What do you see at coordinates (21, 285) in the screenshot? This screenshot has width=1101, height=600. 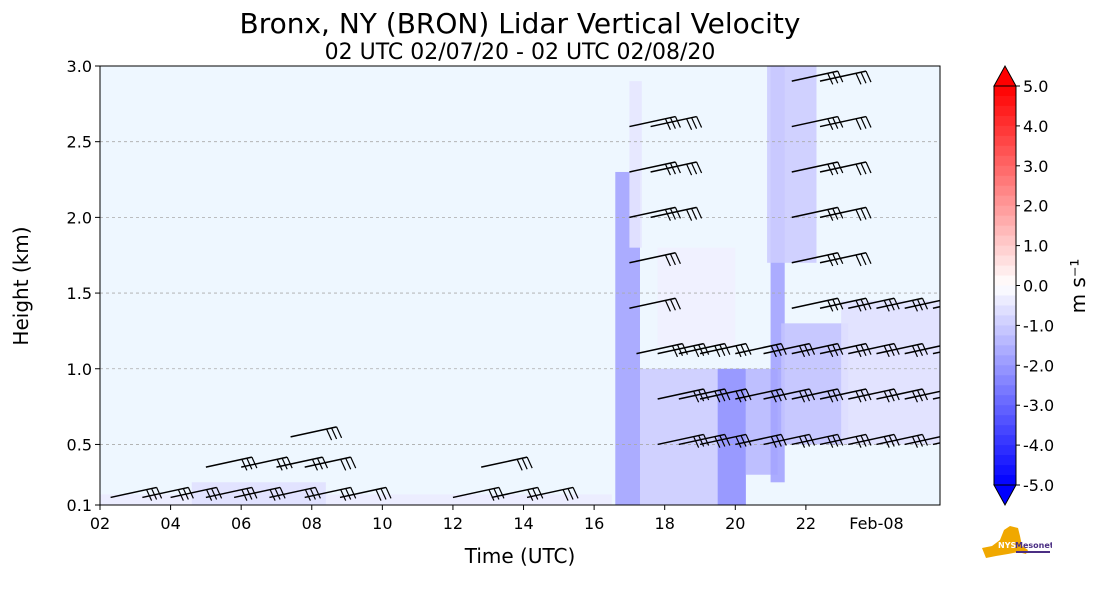 I see `y-axis-label: Height (km)` at bounding box center [21, 285].